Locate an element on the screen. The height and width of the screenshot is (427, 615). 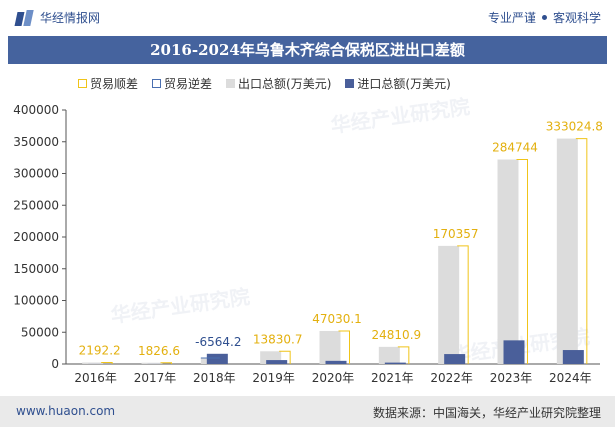
slogan: 专业严谨 客观科学 is located at coordinates (544, 17).